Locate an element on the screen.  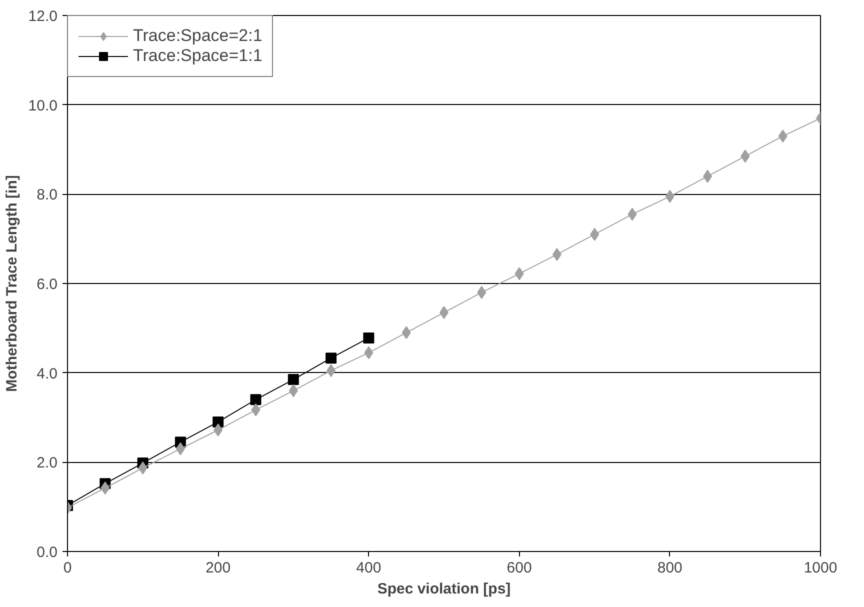
x-tick-label: 200 is located at coordinates (218, 568).